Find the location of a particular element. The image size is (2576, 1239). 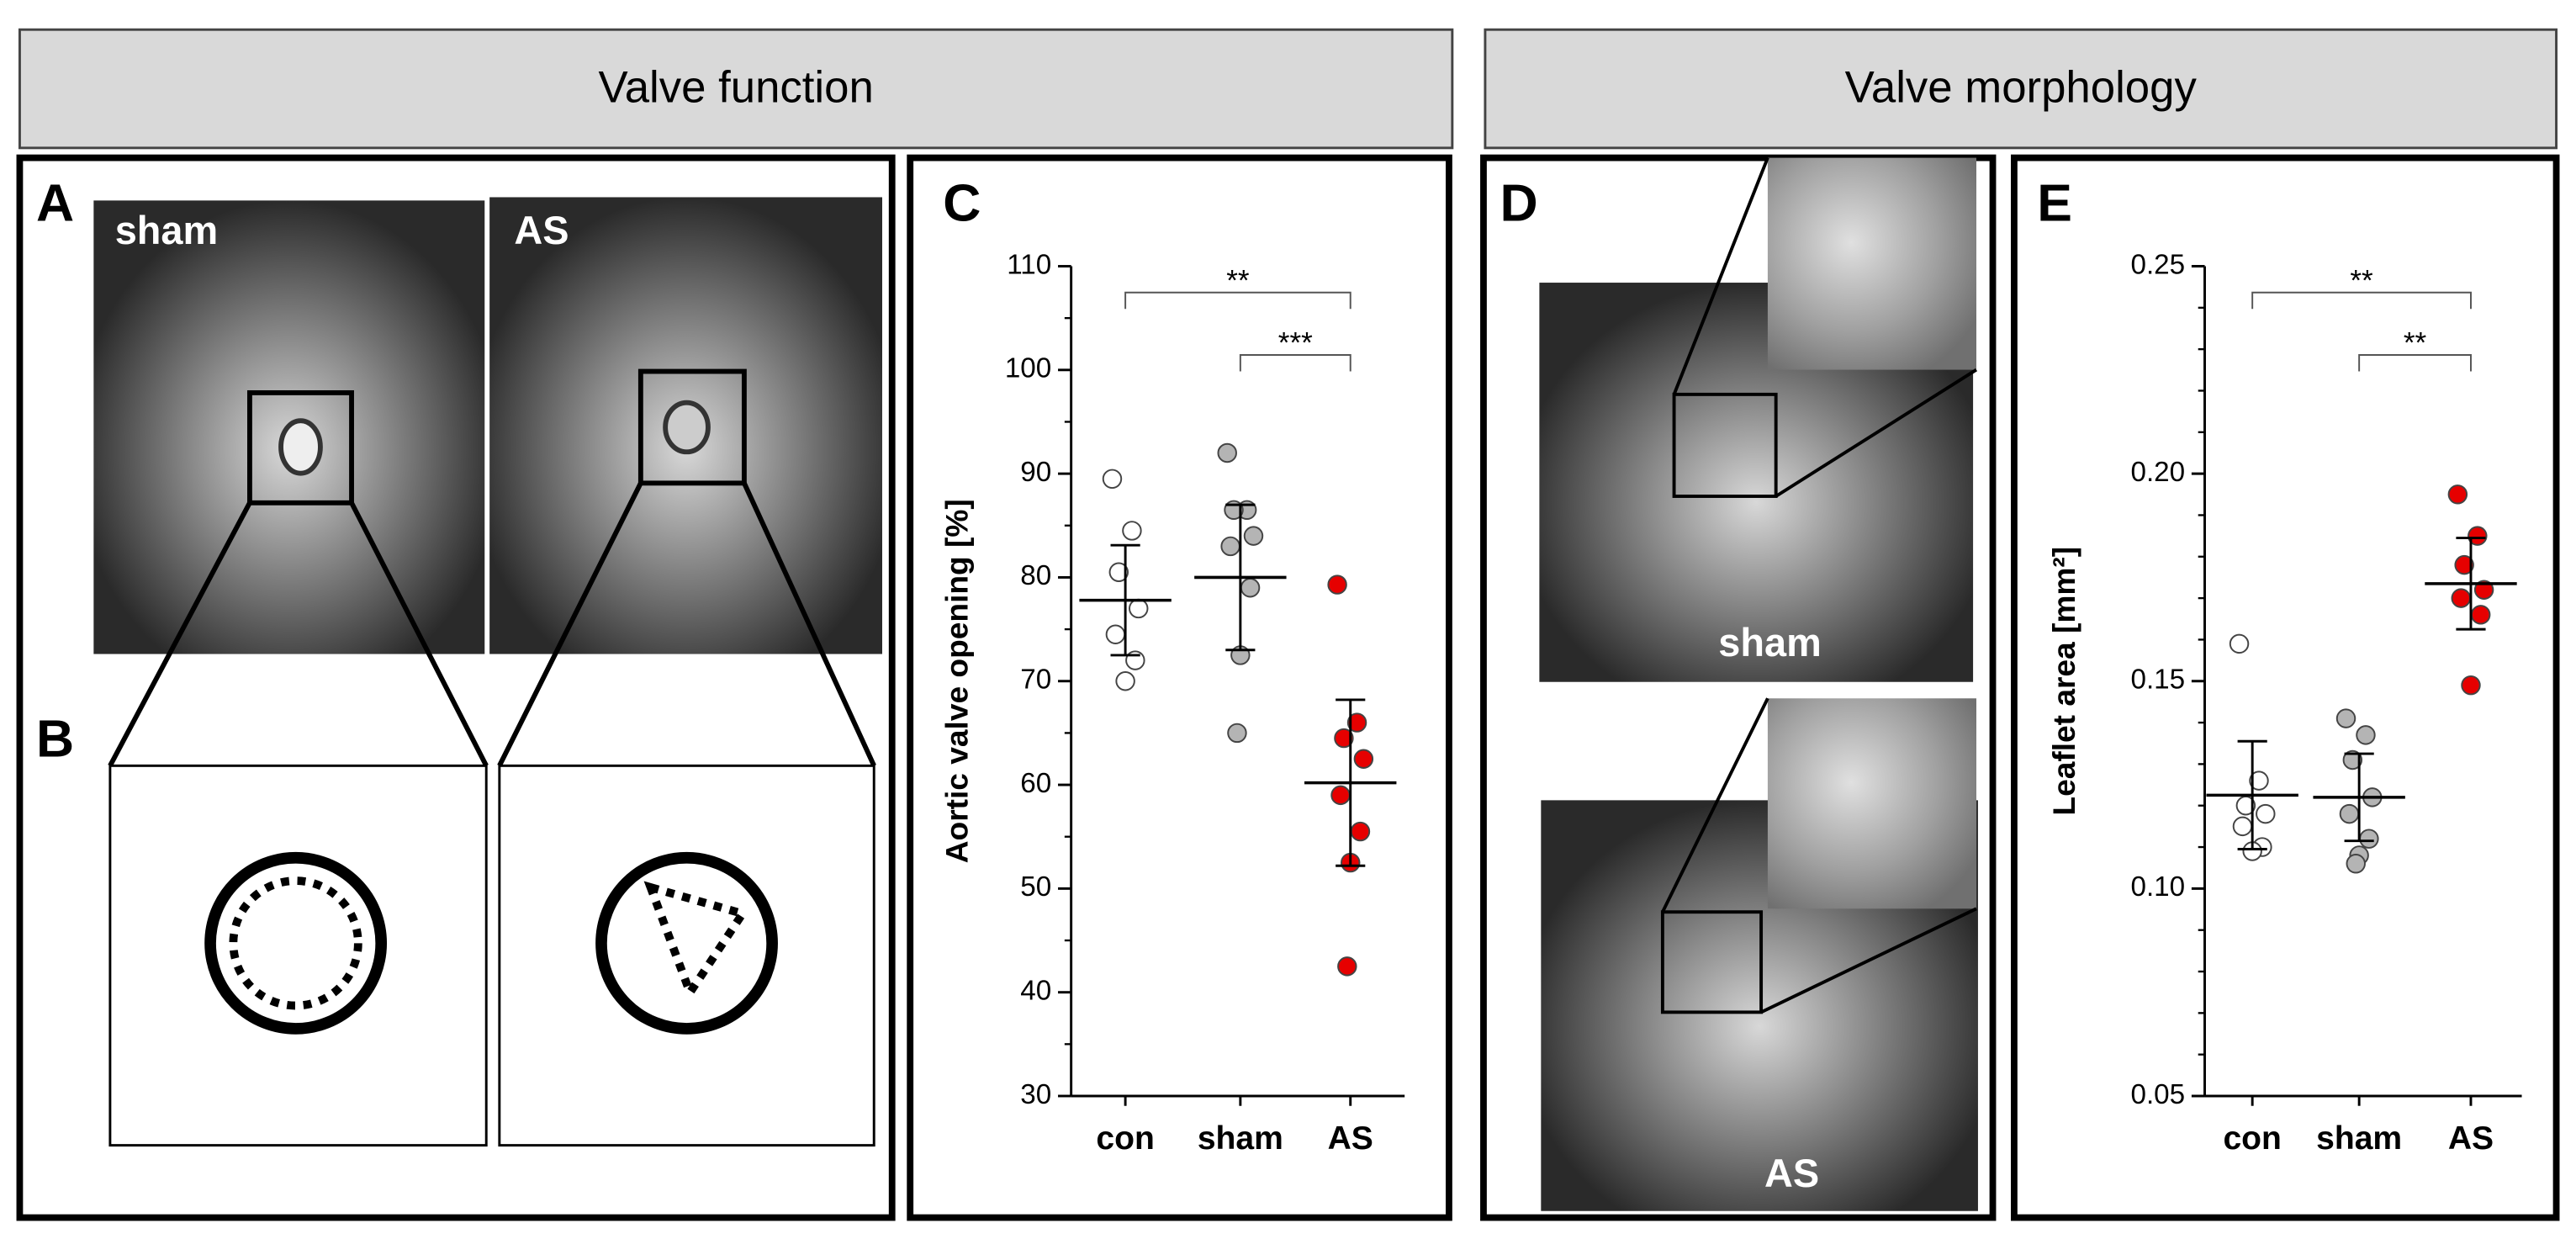

panel-letter: A is located at coordinates (55, 203).